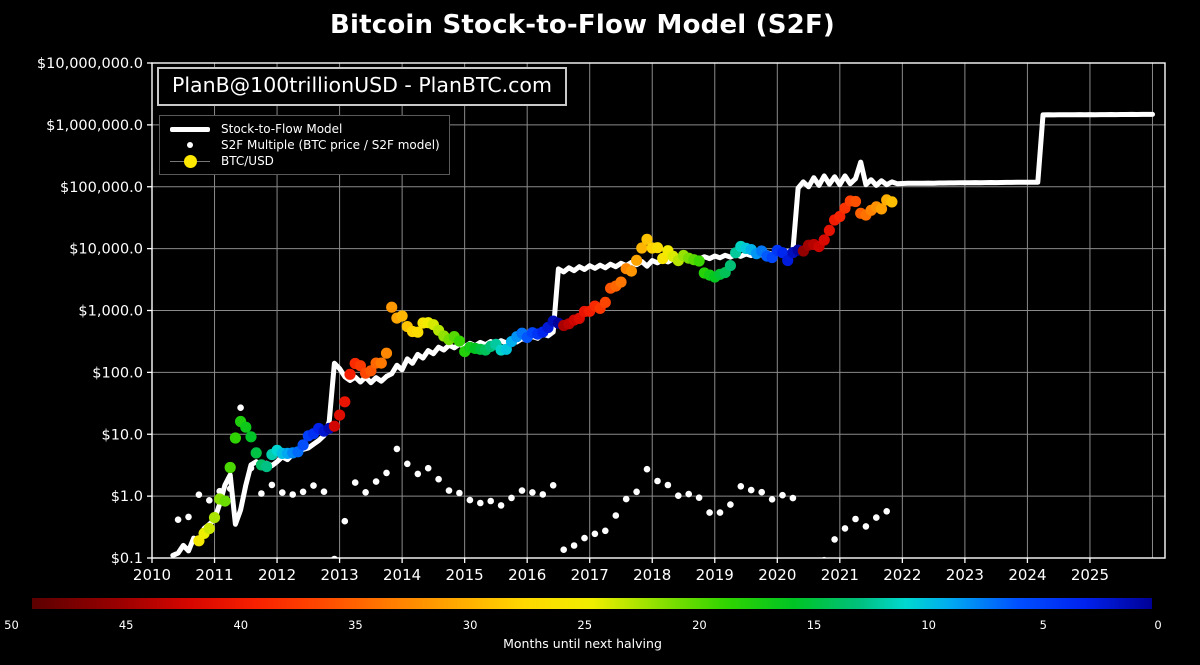 The width and height of the screenshot is (1200, 665). I want to click on halving-colorbar, so click(592, 603).